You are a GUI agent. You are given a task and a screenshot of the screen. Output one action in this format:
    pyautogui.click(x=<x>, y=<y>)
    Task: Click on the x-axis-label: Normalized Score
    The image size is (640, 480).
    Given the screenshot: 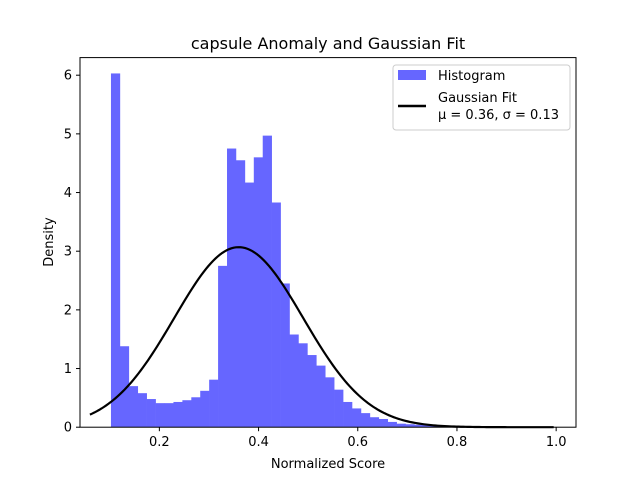 What is the action you would take?
    pyautogui.click(x=328, y=464)
    